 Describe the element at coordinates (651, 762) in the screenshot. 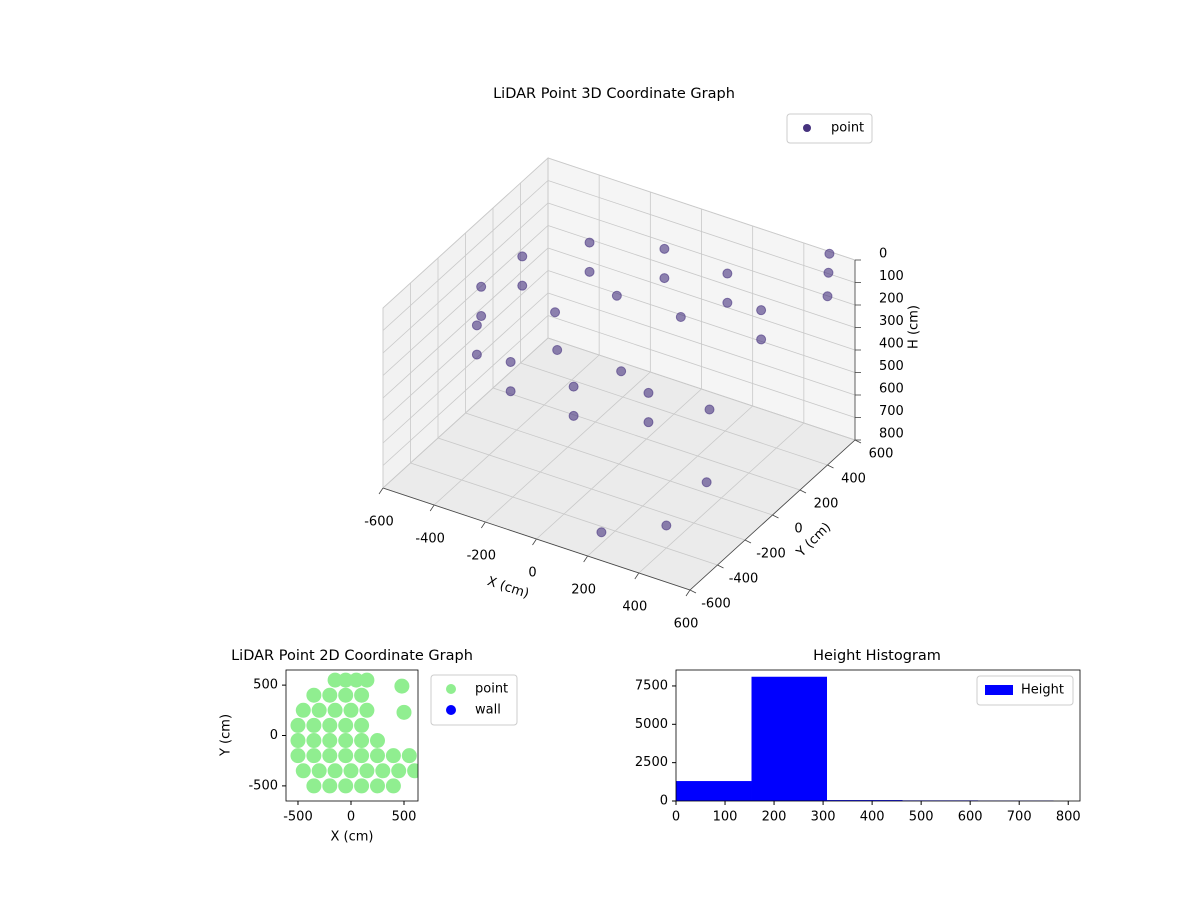

I see `y-tick-label: 2500` at that location.